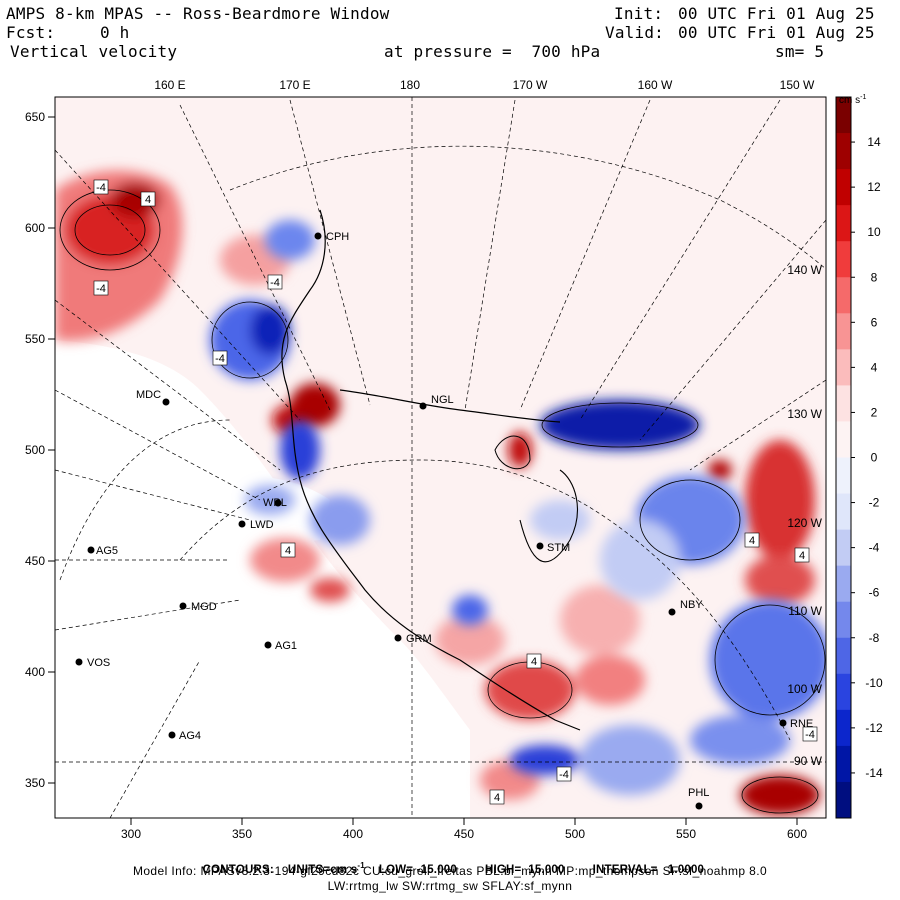 Image resolution: width=900 pixels, height=900 pixels. What do you see at coordinates (639, 13) in the screenshot?
I see `init-label: Init:` at bounding box center [639, 13].